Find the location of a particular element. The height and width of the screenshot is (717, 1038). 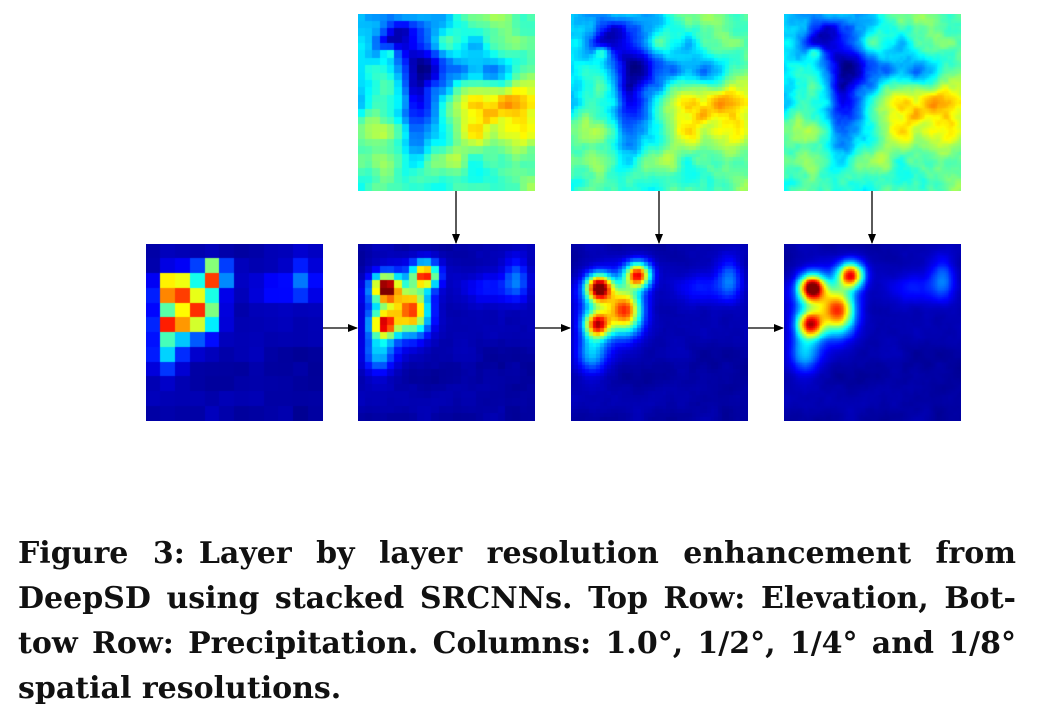

precip-panel-eighth-degree-canvas is located at coordinates (872, 332).